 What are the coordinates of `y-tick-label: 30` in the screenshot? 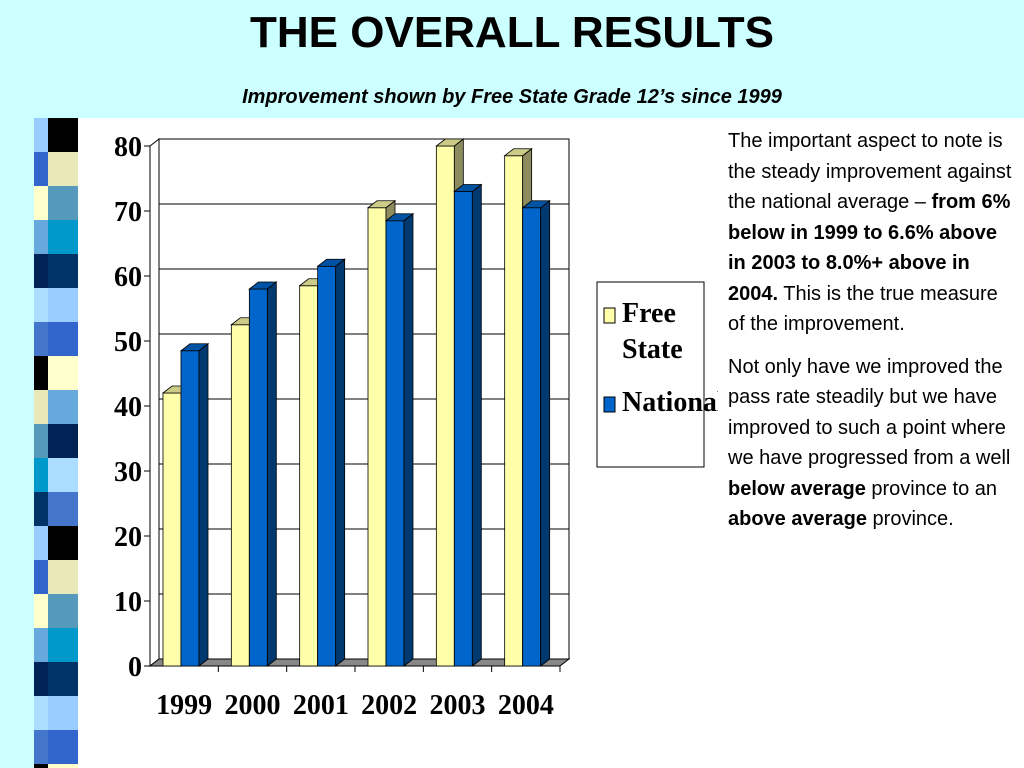 It's located at (128, 472).